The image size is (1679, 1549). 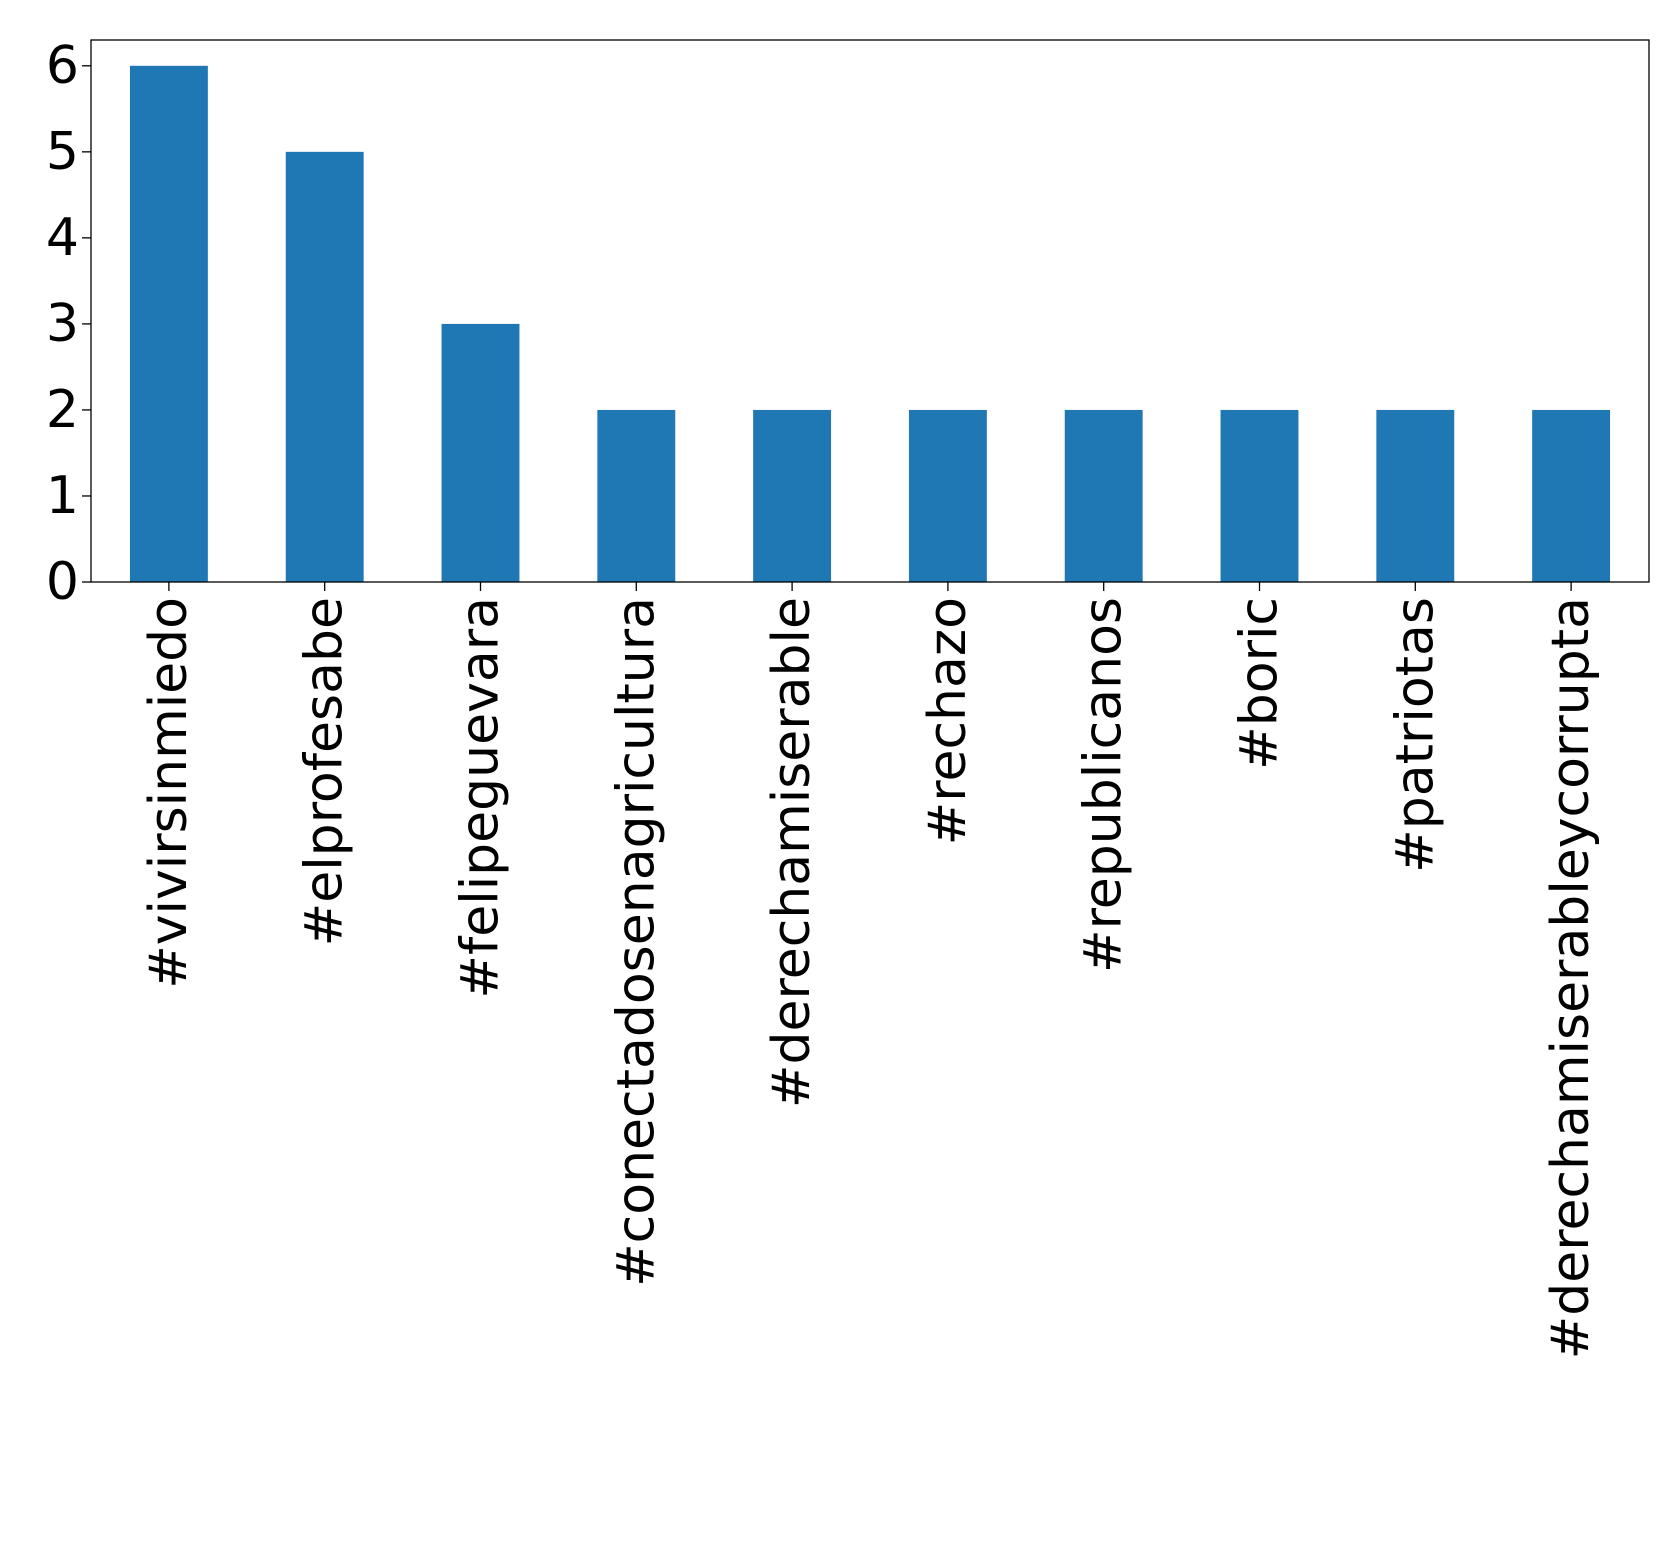 What do you see at coordinates (62, 410) in the screenshot?
I see `y-tick-label-2: 2` at bounding box center [62, 410].